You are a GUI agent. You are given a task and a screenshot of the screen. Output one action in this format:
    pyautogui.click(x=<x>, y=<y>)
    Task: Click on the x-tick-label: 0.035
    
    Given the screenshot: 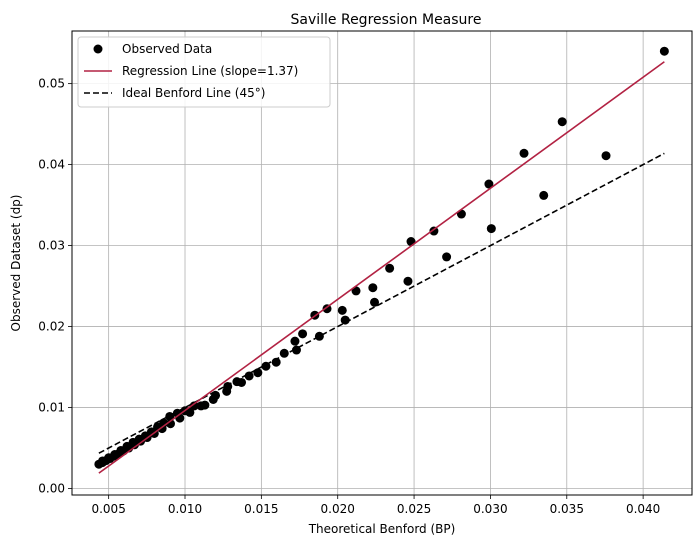 What is the action you would take?
    pyautogui.click(x=567, y=509)
    